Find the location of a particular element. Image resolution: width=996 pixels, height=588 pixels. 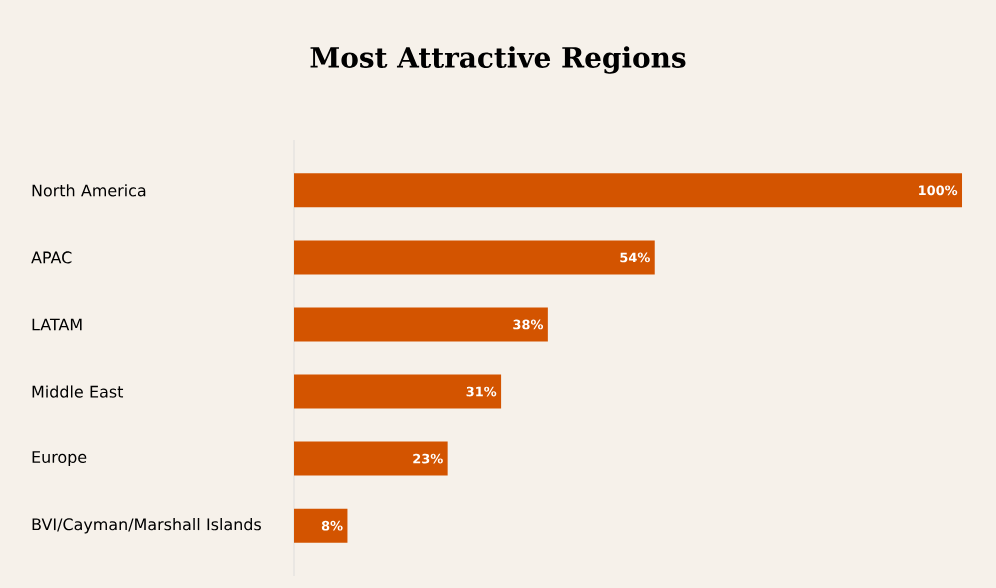

chart-title: Most Attractive Regions is located at coordinates (498, 60).